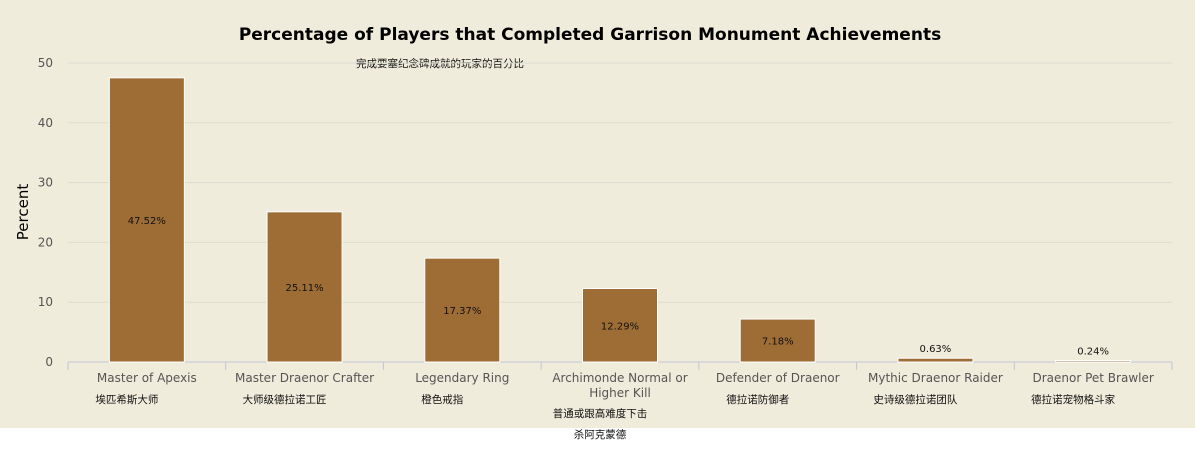 Image resolution: width=1195 pixels, height=460 pixels. What do you see at coordinates (304, 378) in the screenshot?
I see `x-tick-label: Master Draenor Crafter` at bounding box center [304, 378].